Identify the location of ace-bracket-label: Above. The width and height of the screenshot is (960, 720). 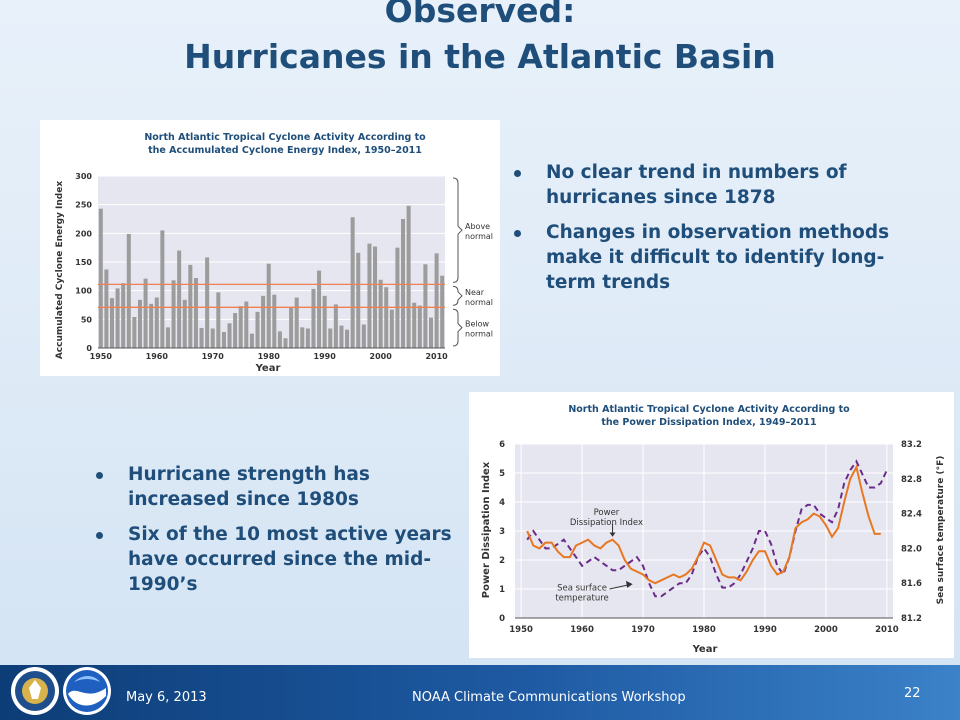
(477, 226).